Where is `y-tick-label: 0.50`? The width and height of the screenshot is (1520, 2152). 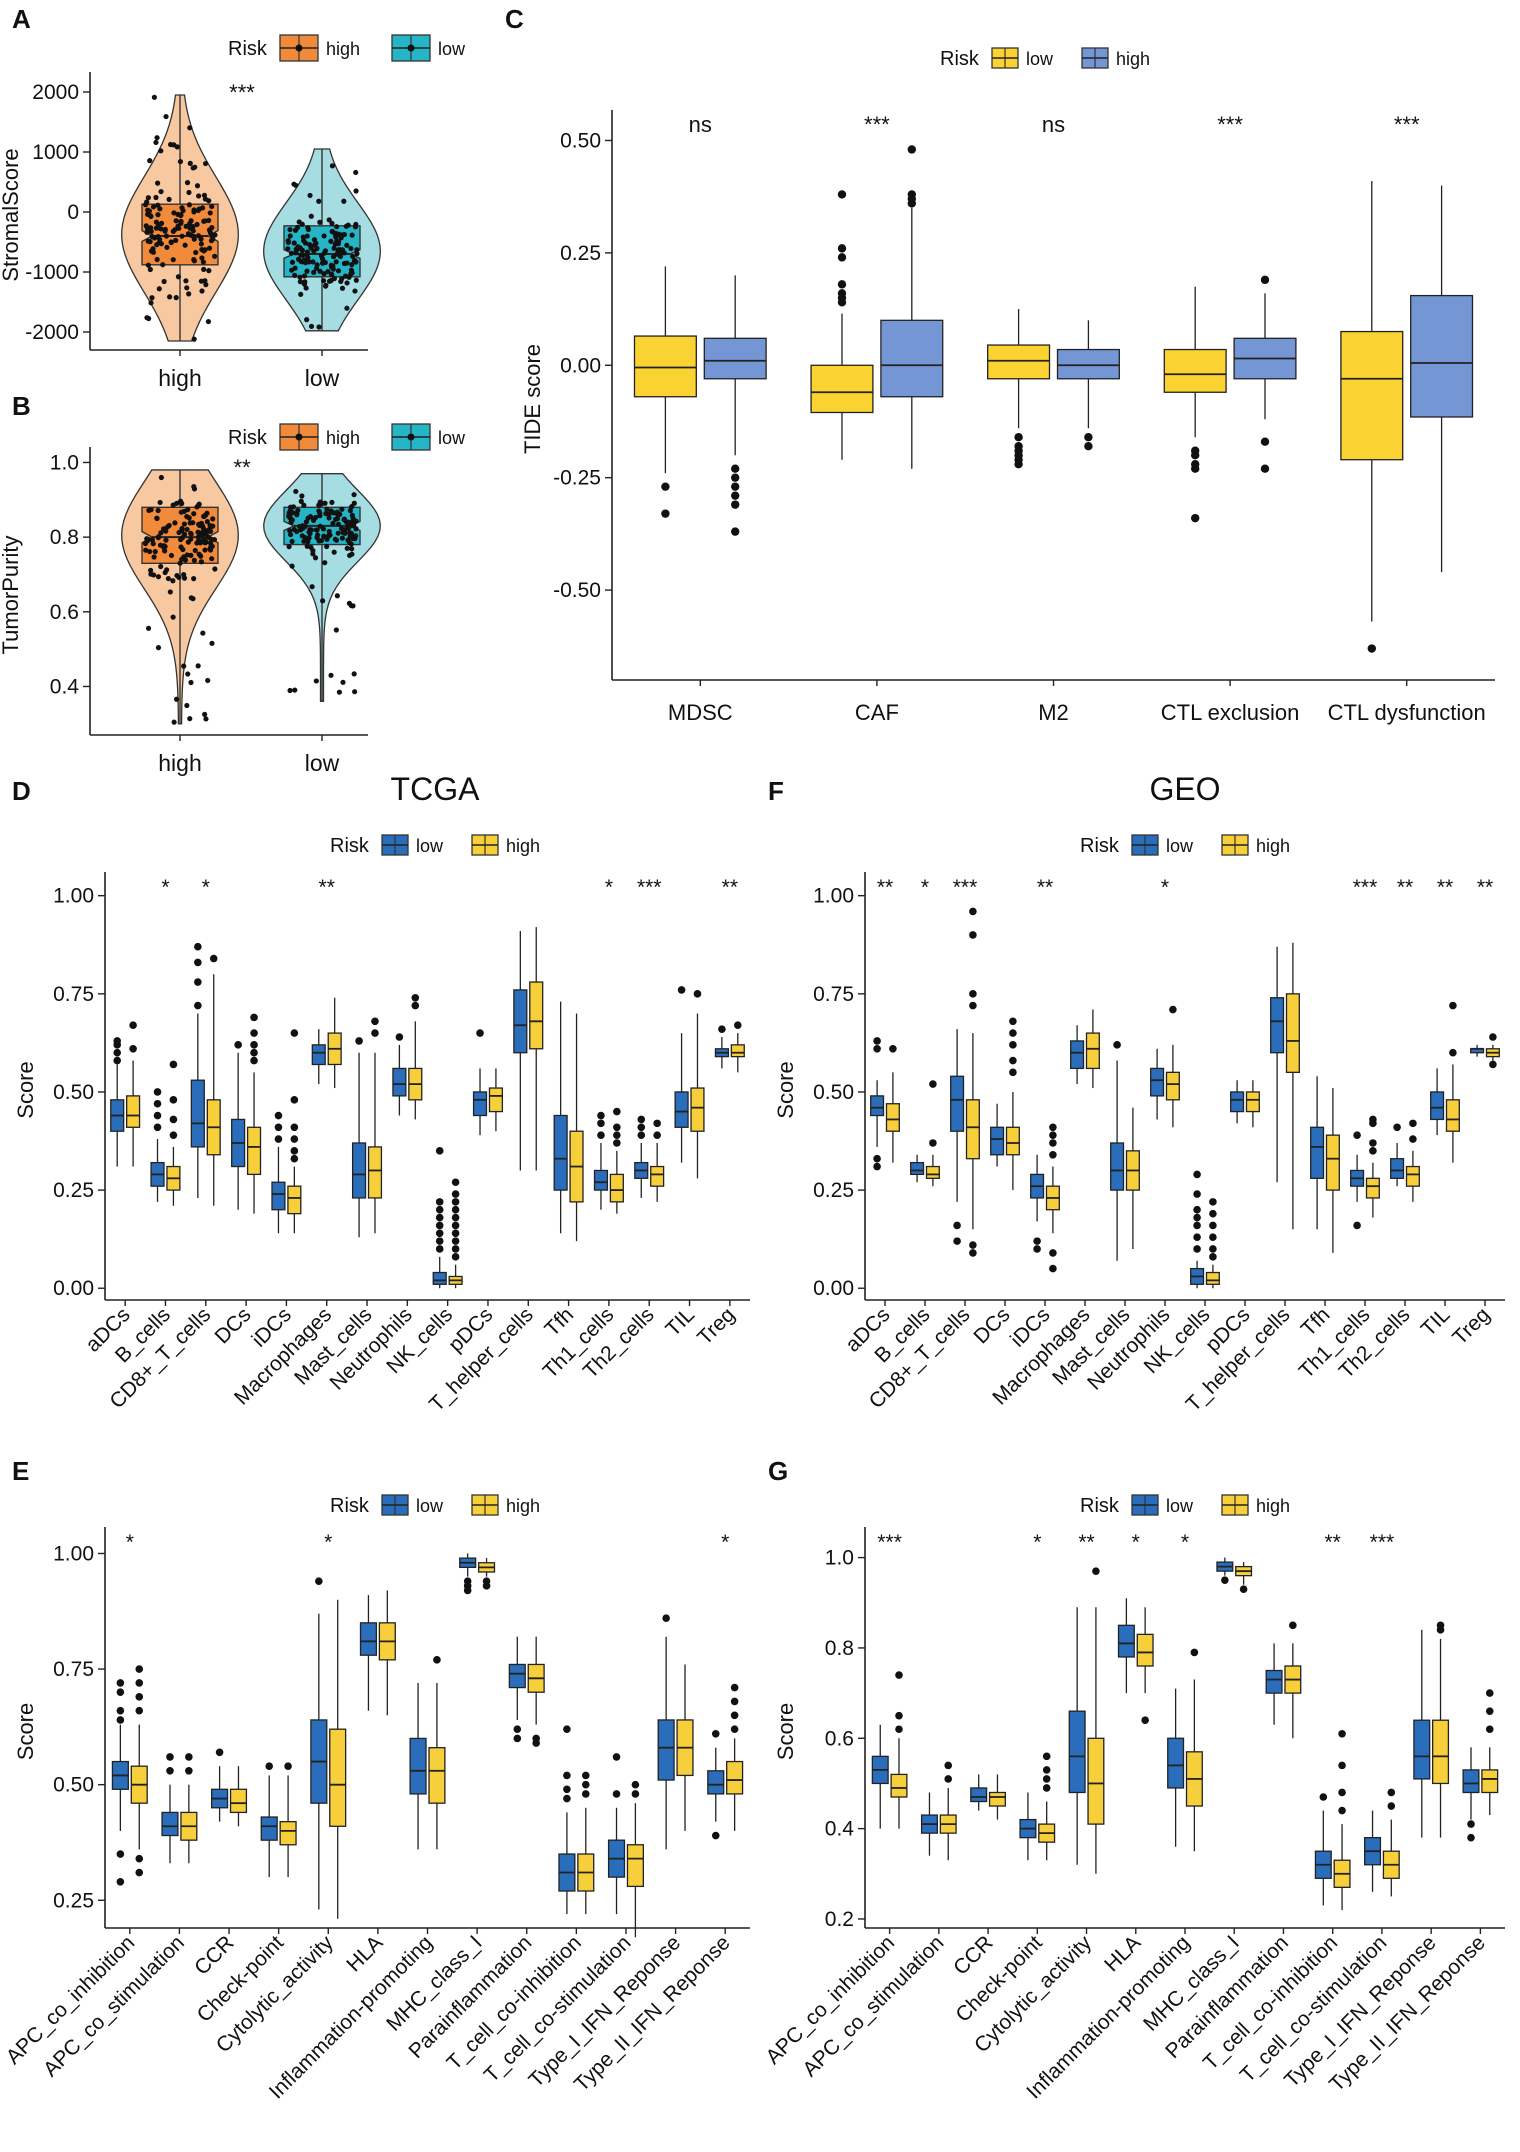 y-tick-label: 0.50 is located at coordinates (73, 1092).